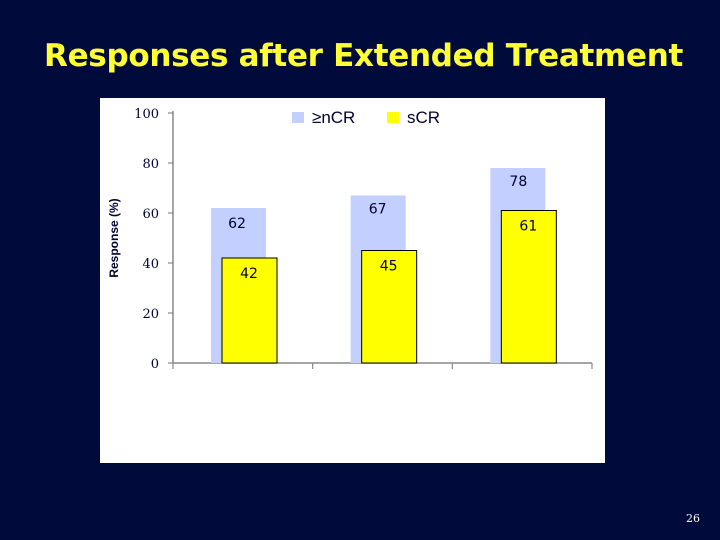  What do you see at coordinates (393, 117) in the screenshot?
I see `legend-swatch-scr` at bounding box center [393, 117].